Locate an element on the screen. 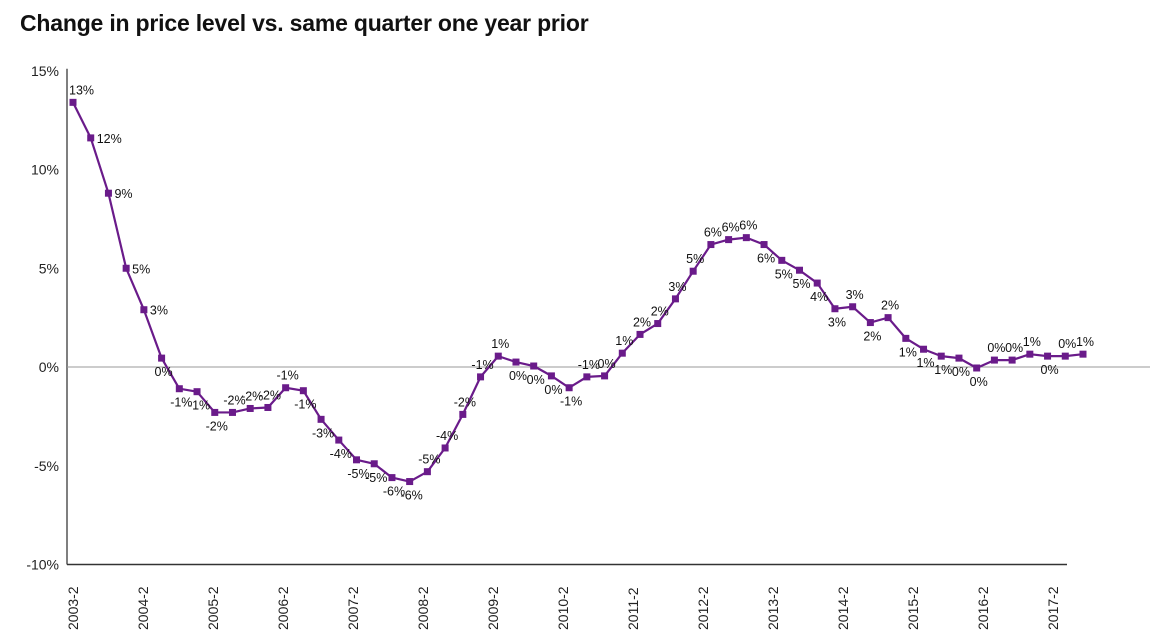 The image size is (1150, 644). y-tick-label: 15% is located at coordinates (45, 71).